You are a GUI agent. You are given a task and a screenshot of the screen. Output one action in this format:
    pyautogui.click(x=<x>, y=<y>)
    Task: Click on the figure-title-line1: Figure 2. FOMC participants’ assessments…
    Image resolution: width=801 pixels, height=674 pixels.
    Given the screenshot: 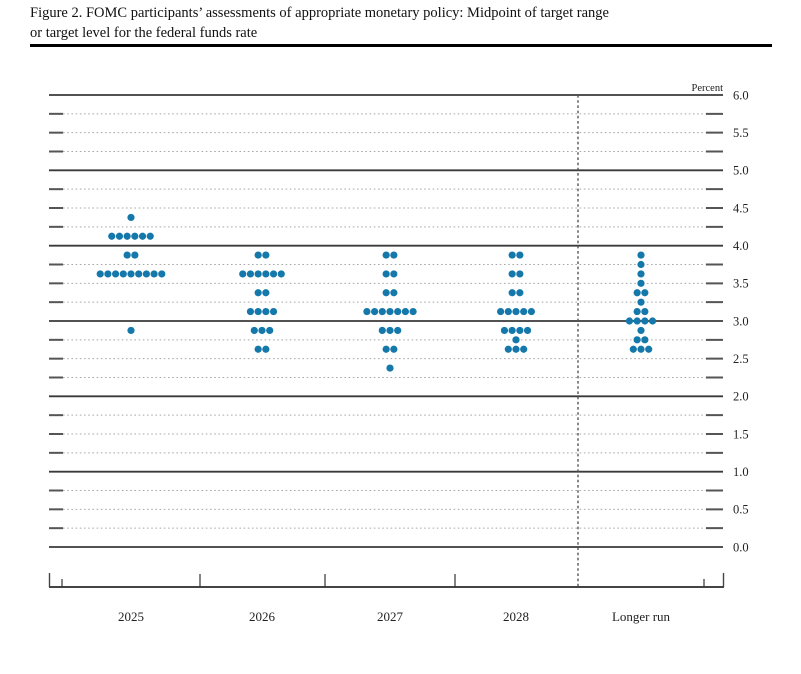 What is the action you would take?
    pyautogui.click(x=319, y=13)
    